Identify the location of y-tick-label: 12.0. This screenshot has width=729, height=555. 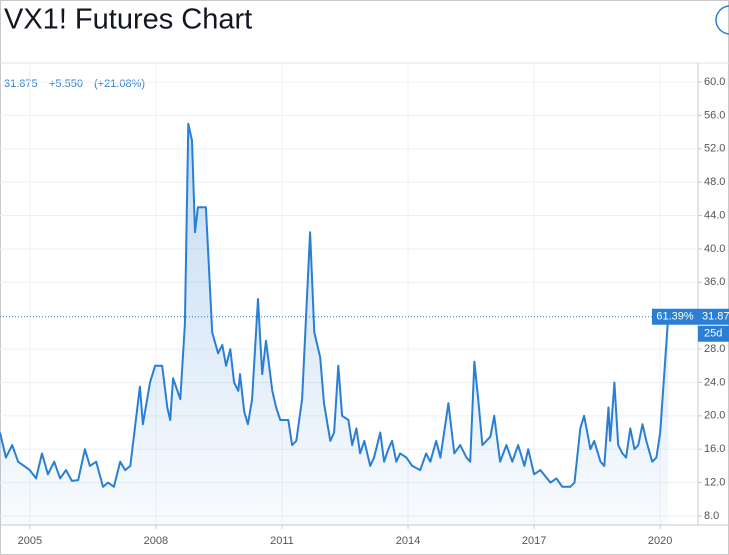
(714, 483).